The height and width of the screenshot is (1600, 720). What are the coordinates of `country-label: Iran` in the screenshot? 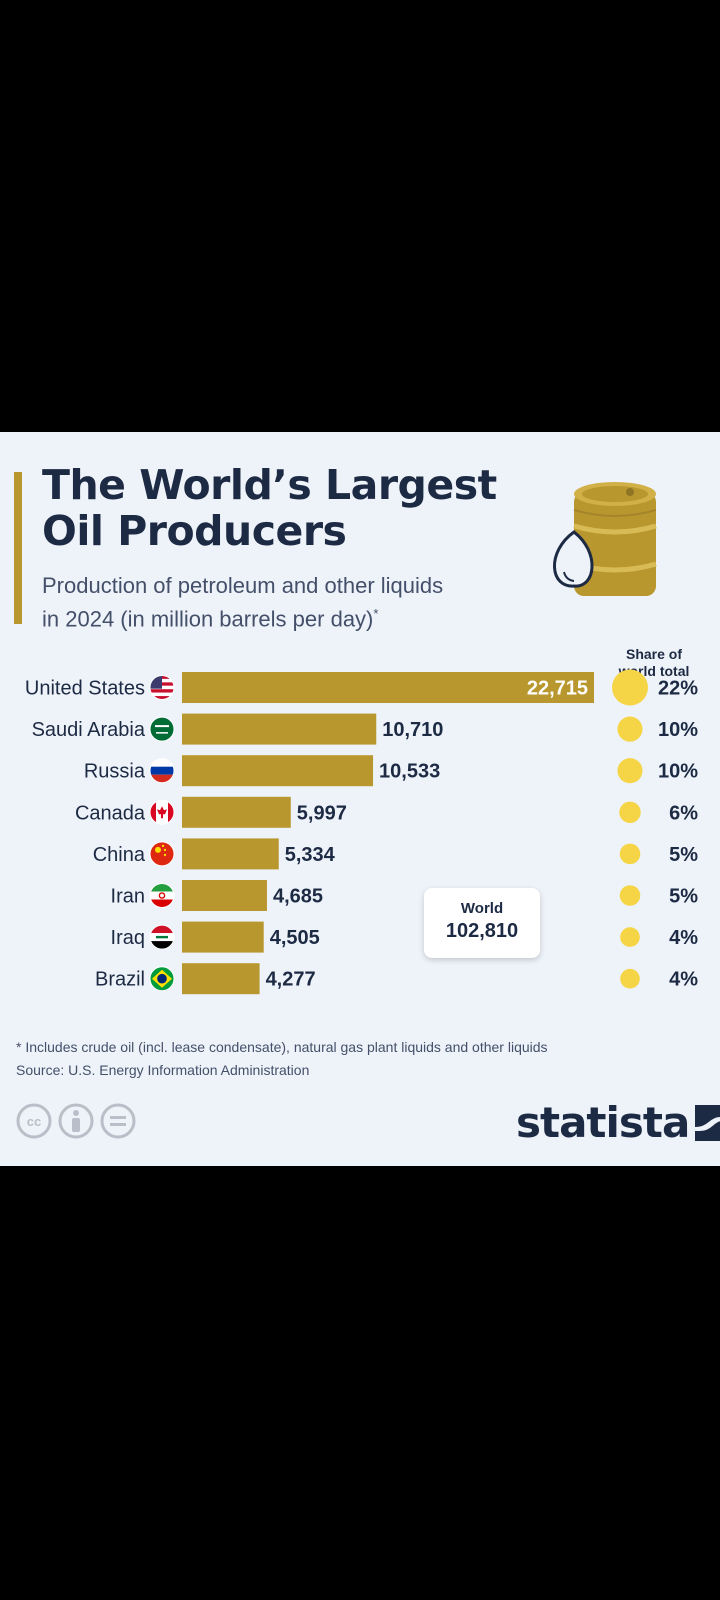 It's located at (128, 897).